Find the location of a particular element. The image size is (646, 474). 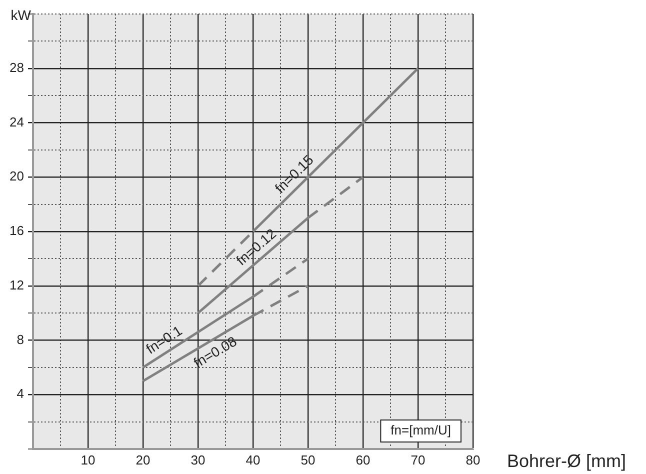

x-tick-label: 50 is located at coordinates (308, 460).